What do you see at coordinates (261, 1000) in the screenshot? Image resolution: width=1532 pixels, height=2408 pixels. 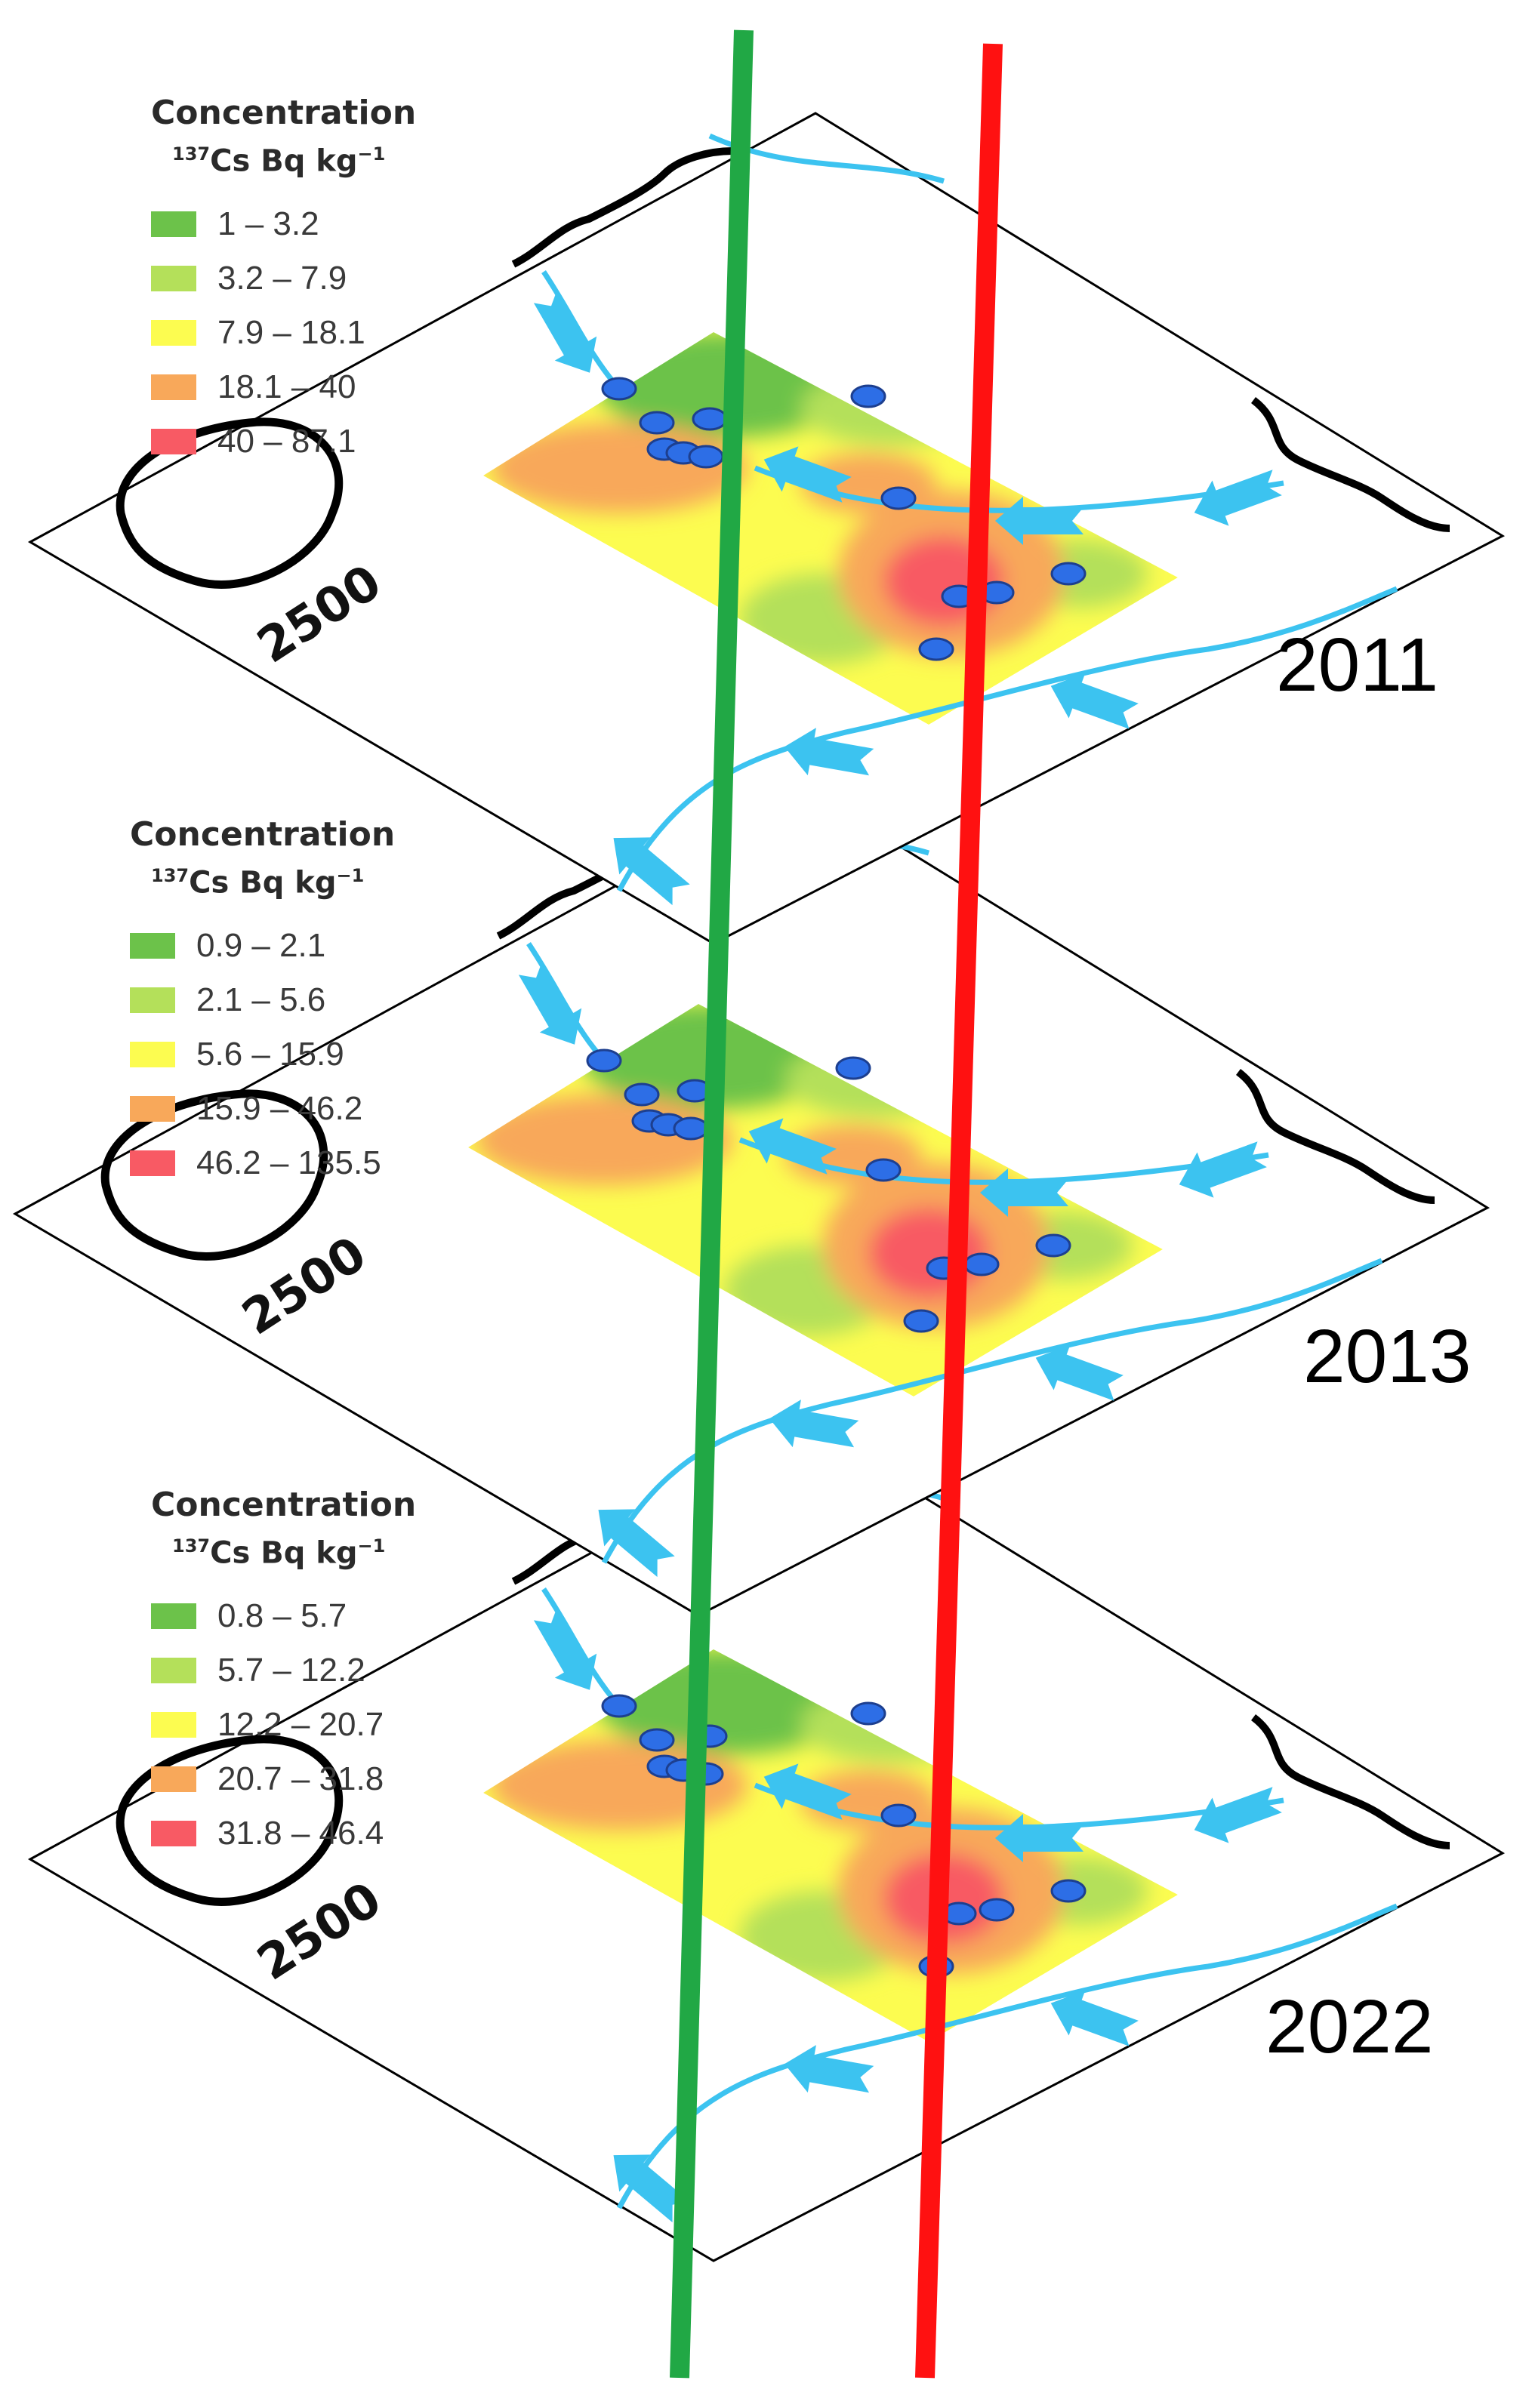 I see `legend-label: 2.1 – 5.6` at bounding box center [261, 1000].